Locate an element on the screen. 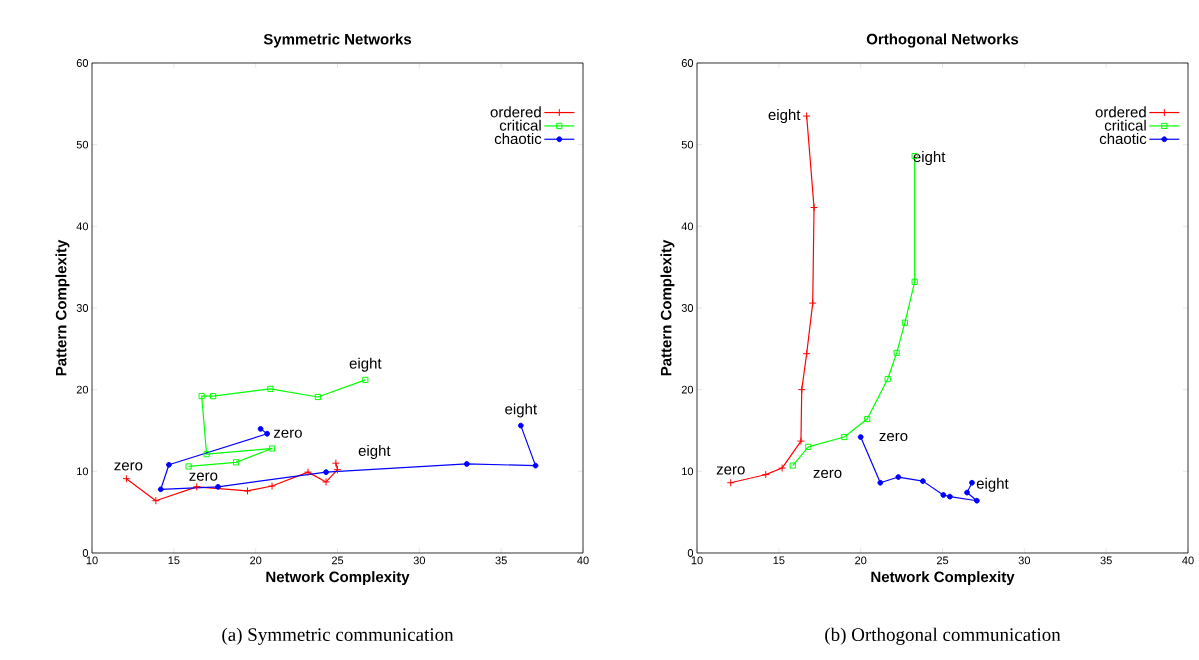 This screenshot has width=1199, height=660. chart-title: Orthogonal Networks is located at coordinates (942, 40).